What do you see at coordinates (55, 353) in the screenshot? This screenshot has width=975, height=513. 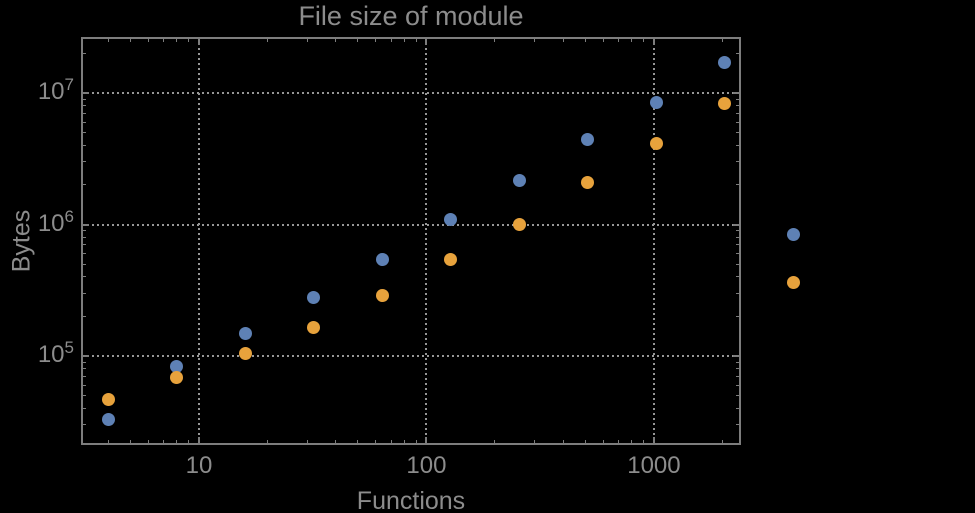 I see `y-tick-label: 10⁵` at bounding box center [55, 353].